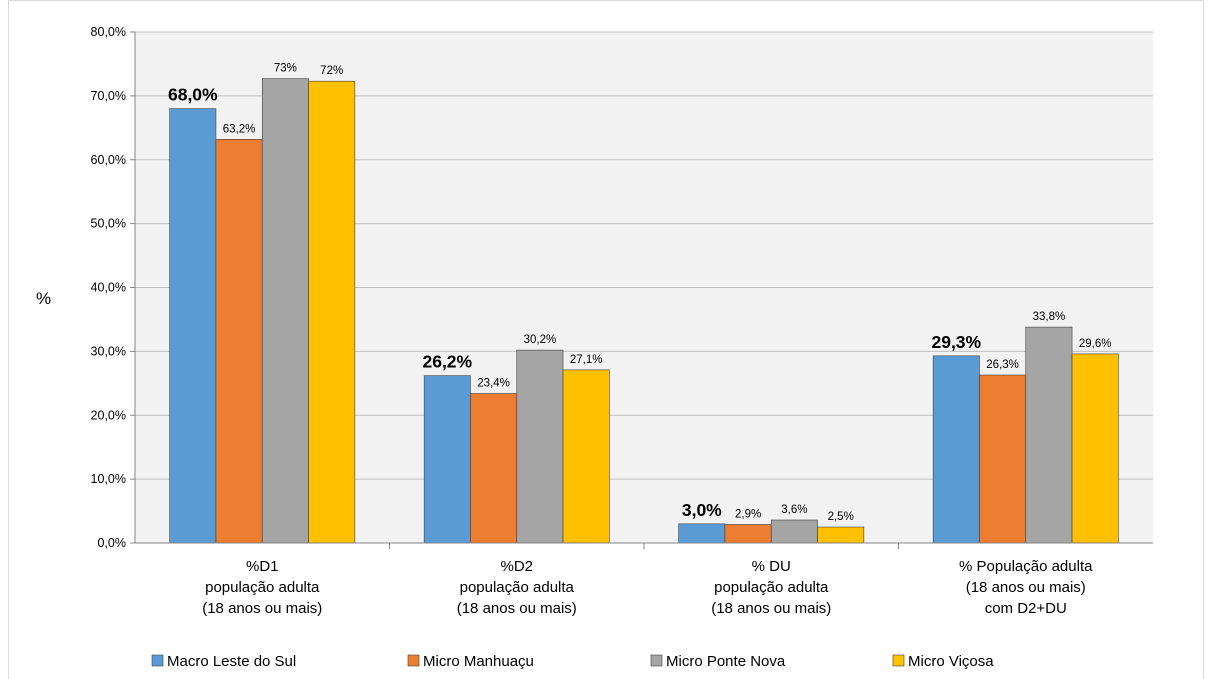  Describe the element at coordinates (108, 415) in the screenshot. I see `y-tick-label: 20,0%` at that location.